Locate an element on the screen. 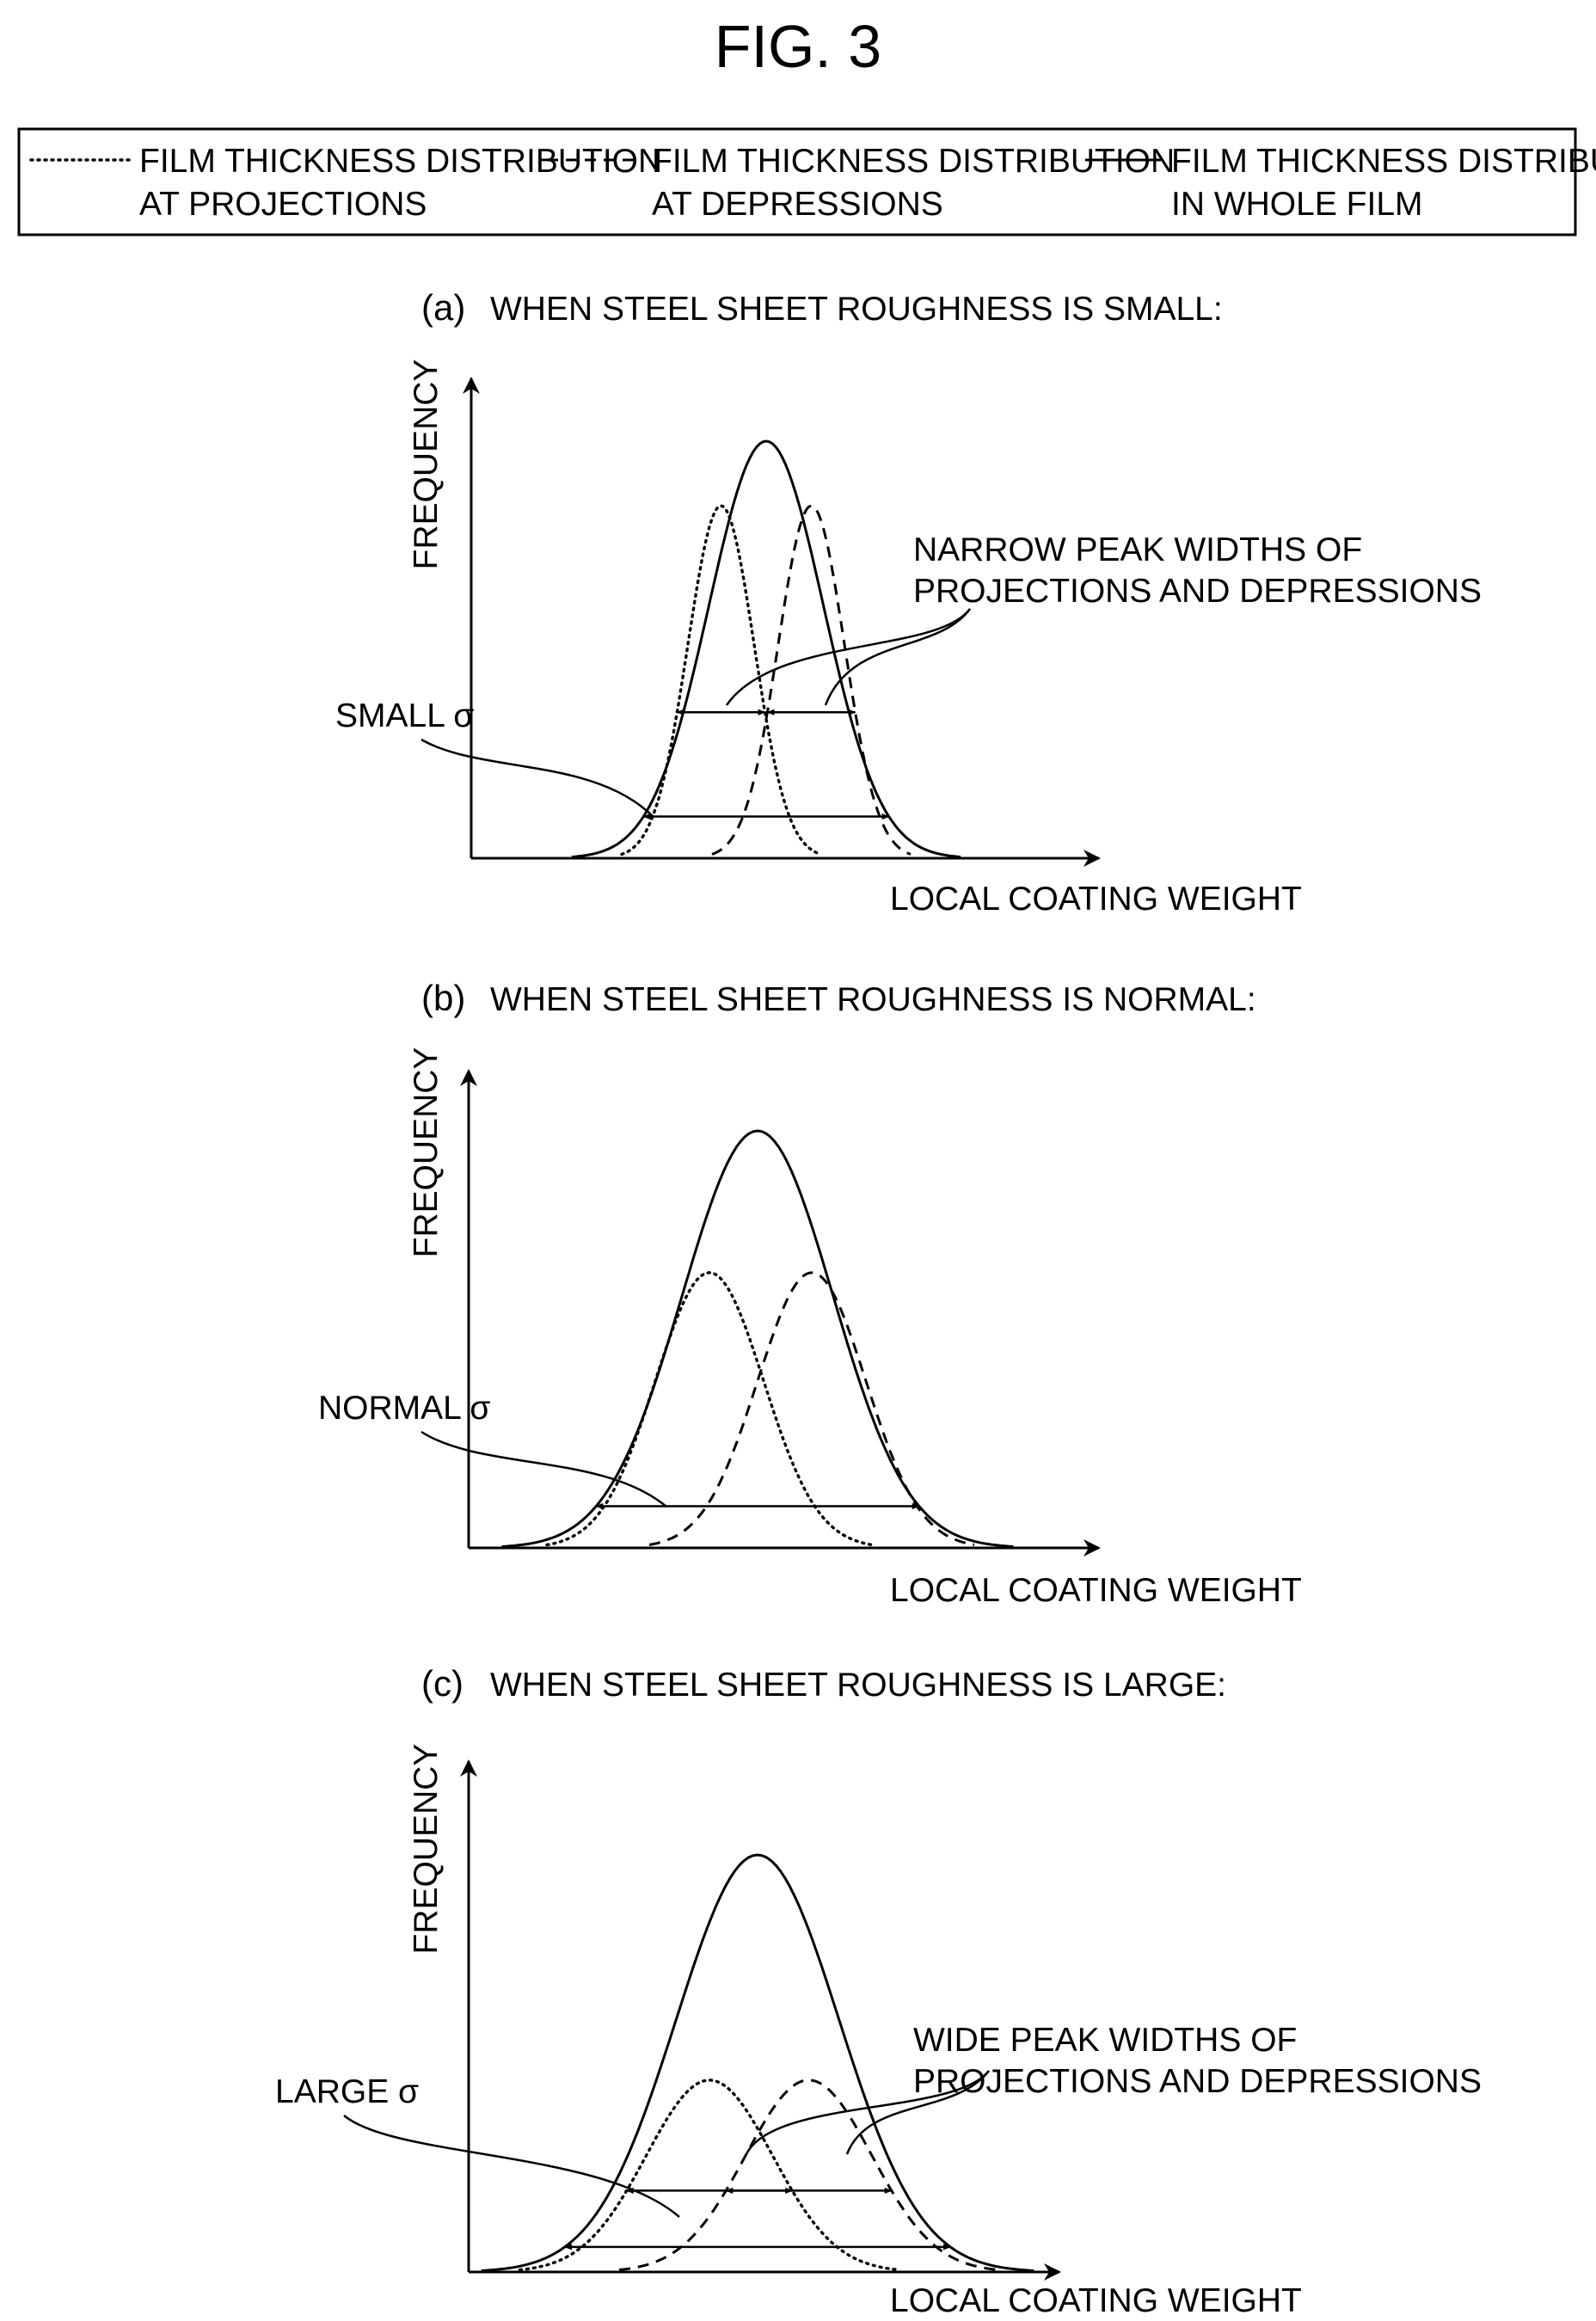 The image size is (1596, 2321). legend-item-projections-line2: AT PROJECTIONS is located at coordinates (283, 204).